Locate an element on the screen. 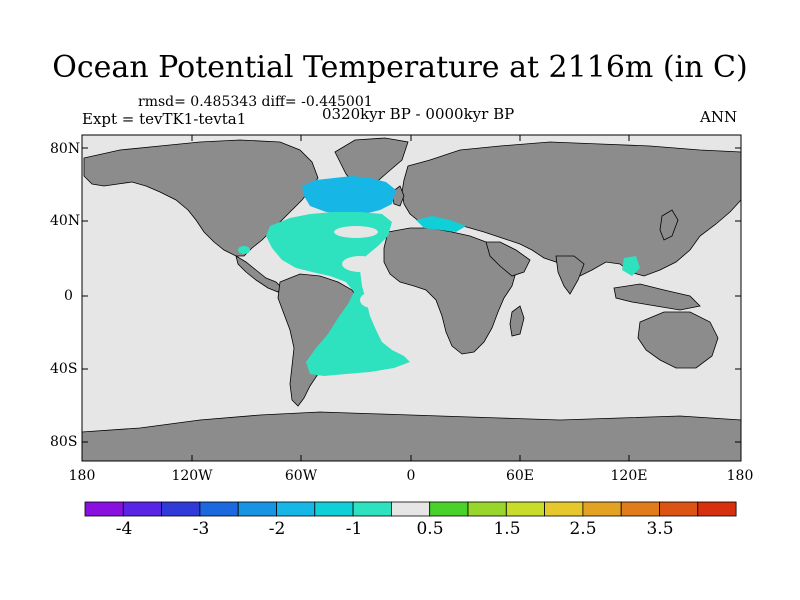  colorbar-label-2-5: 2.5 is located at coordinates (583, 529).